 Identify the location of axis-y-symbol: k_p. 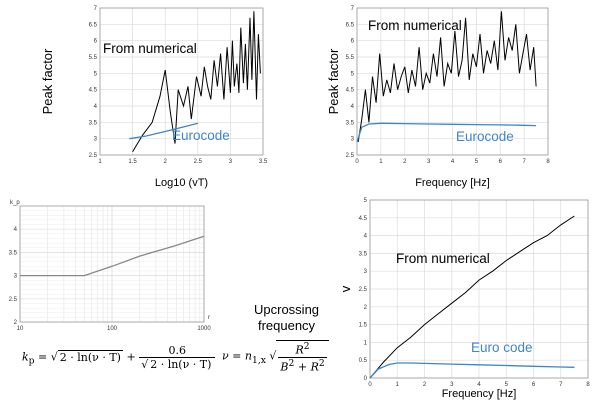
(15, 203).